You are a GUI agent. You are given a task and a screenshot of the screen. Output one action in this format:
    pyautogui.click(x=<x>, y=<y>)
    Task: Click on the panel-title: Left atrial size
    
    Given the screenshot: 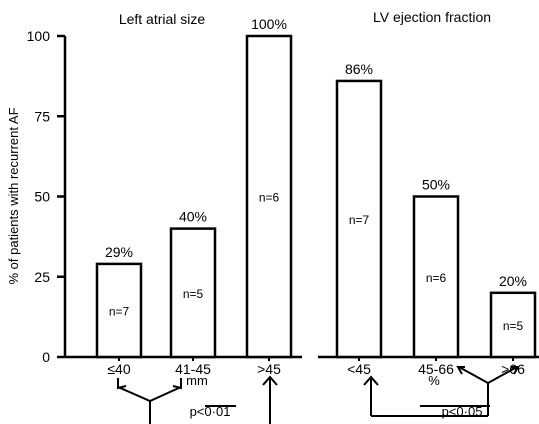 What is the action you would take?
    pyautogui.click(x=162, y=19)
    